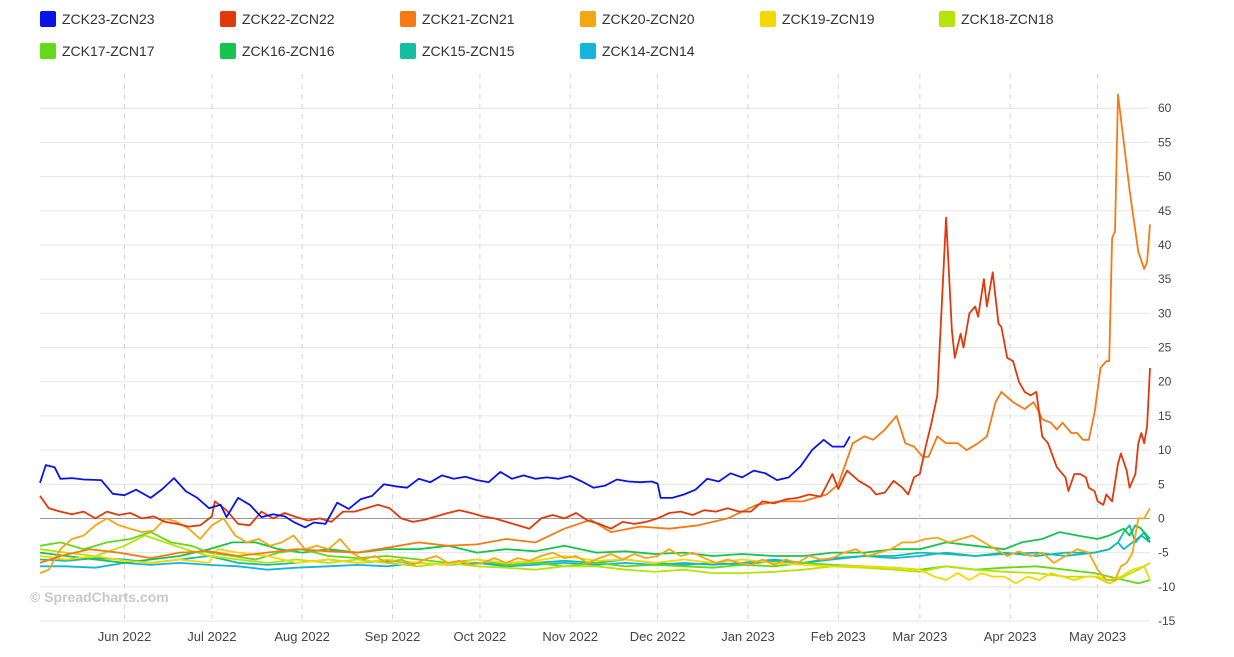  I want to click on legend-label: ZCK14-ZCN14, so click(648, 51).